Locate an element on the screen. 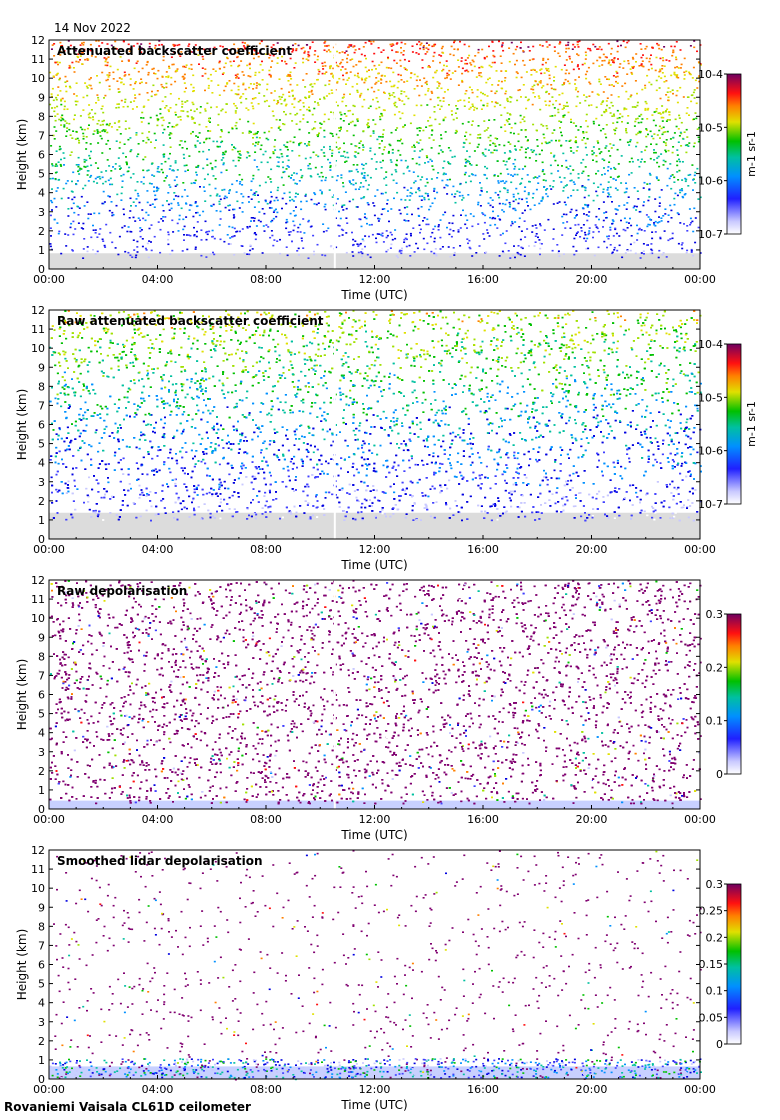 The width and height of the screenshot is (780, 1120). x-tick-label: 00:00 is located at coordinates (700, 279).